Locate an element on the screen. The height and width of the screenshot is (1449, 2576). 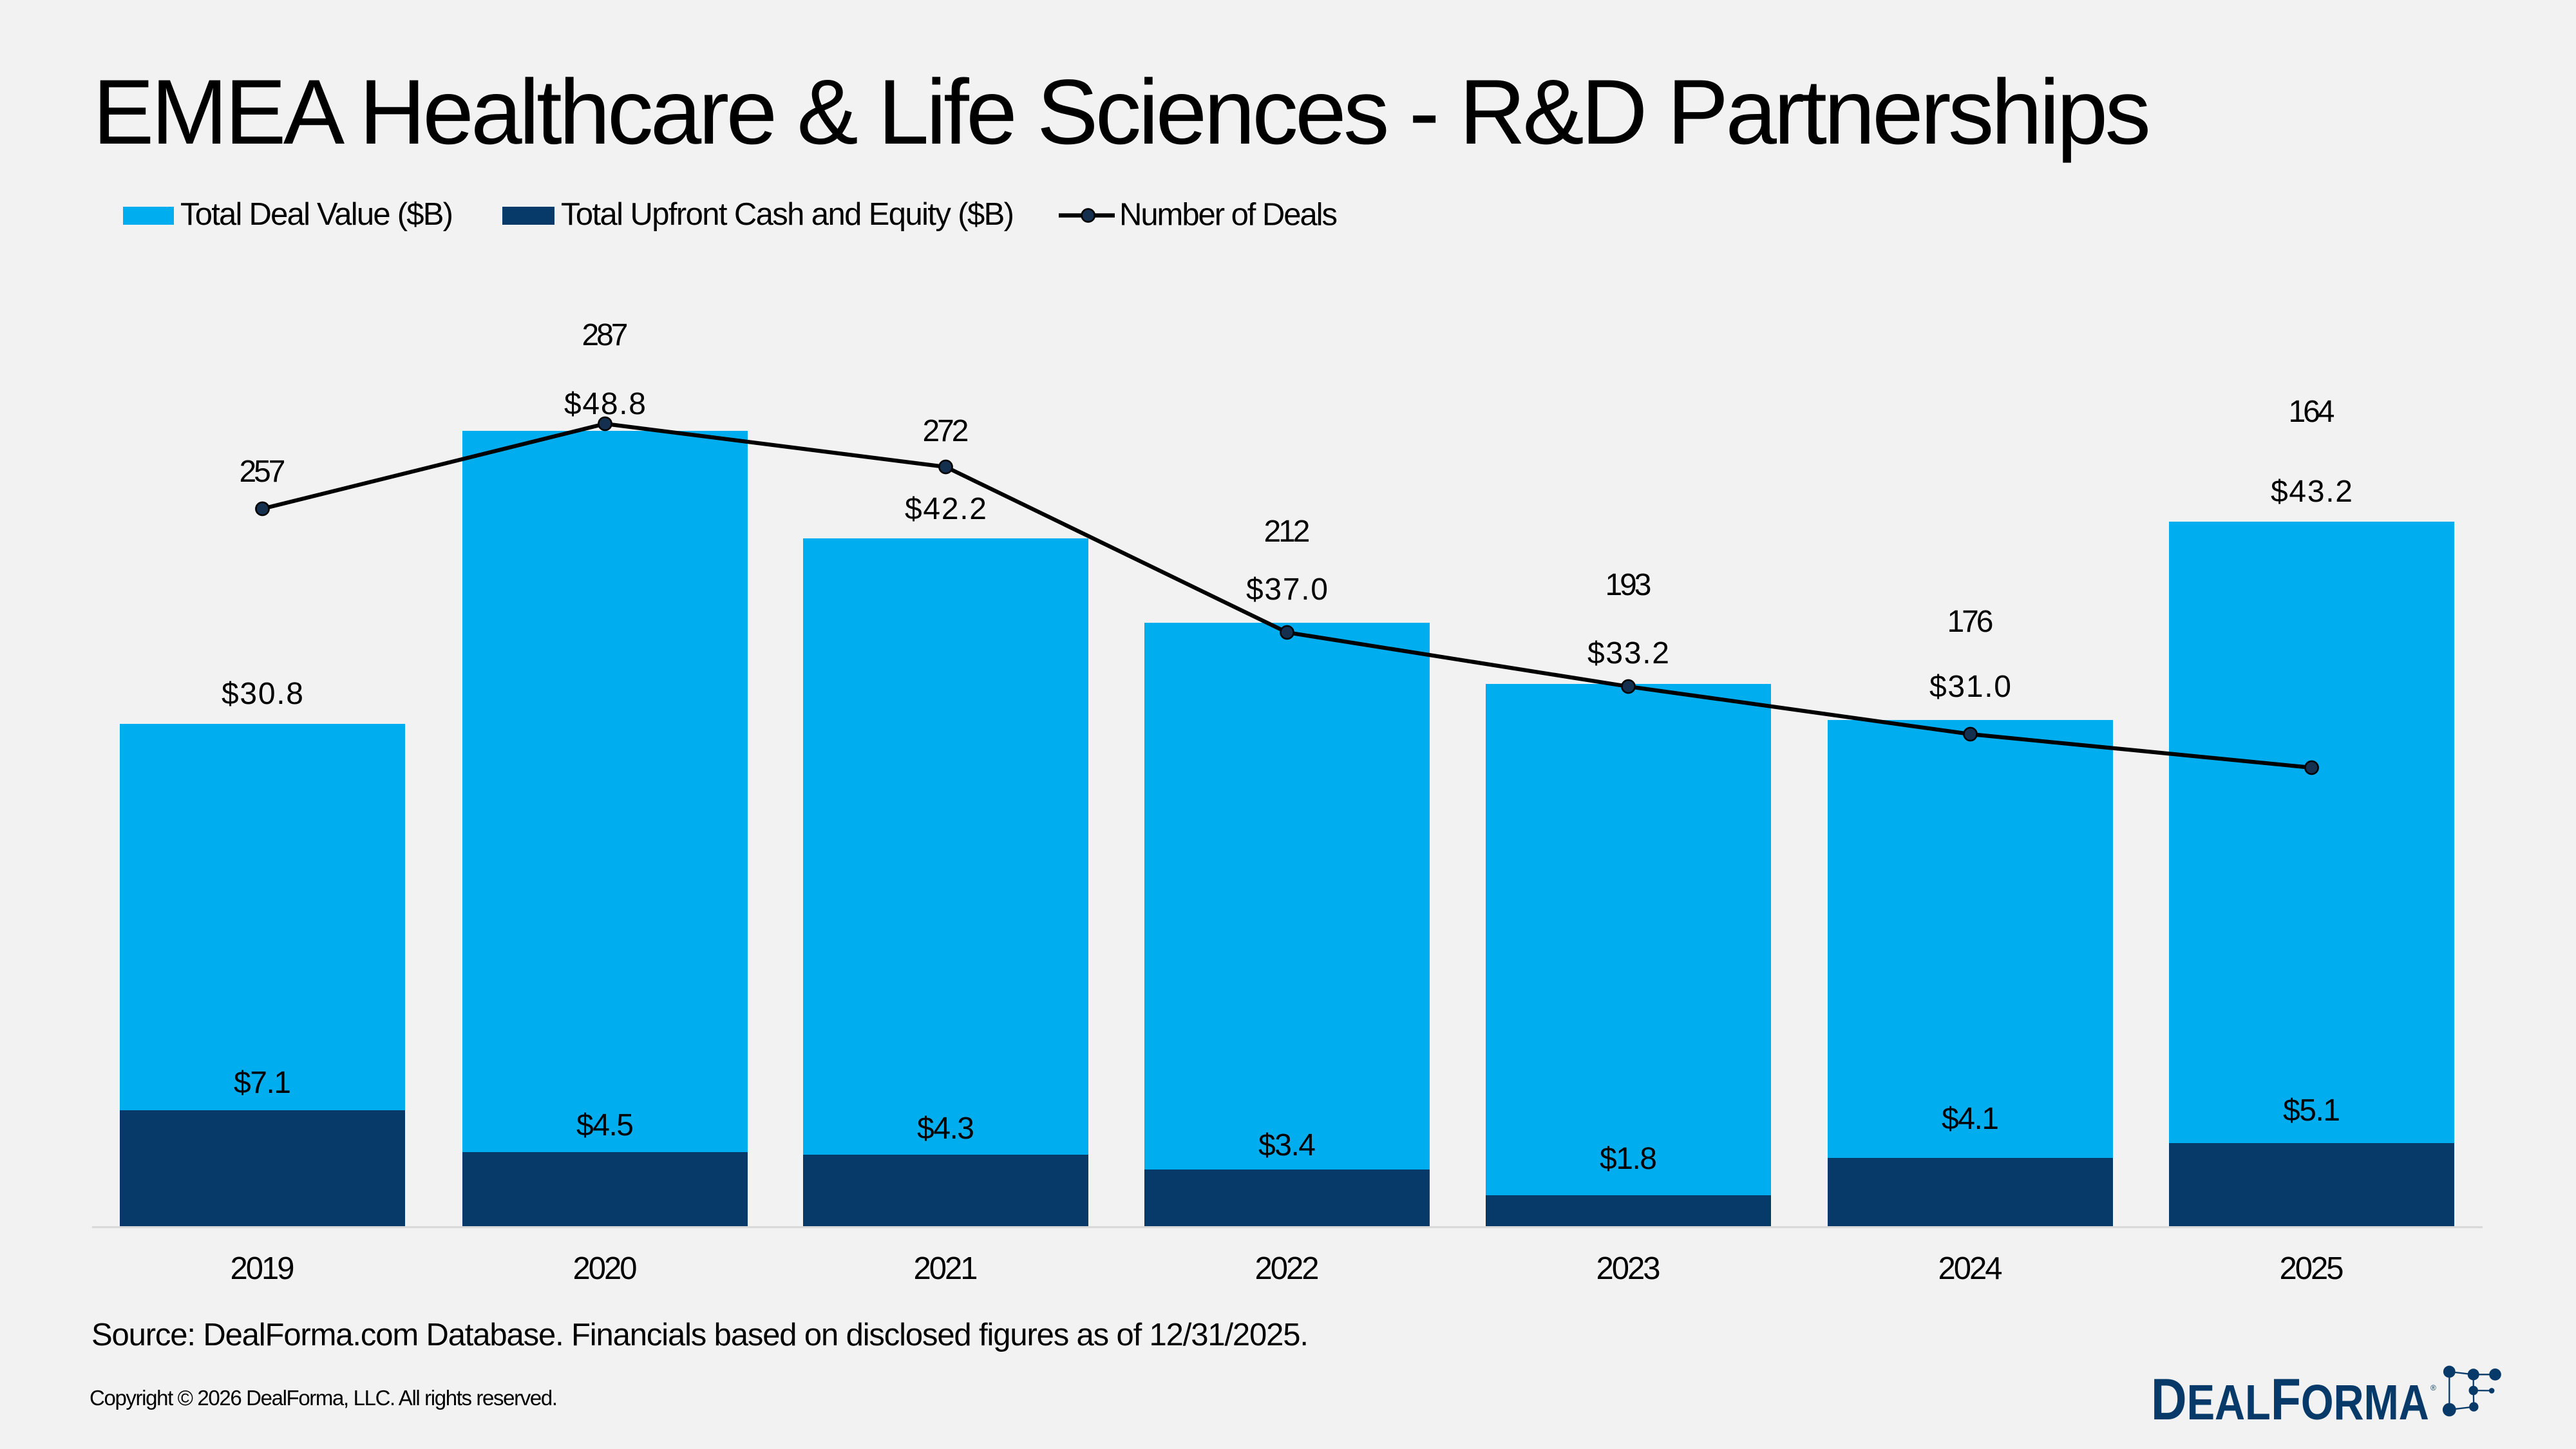
svg-text:Total Upfront Cash and Equity: Total Upfront Cash and Equity ($B) is located at coordinates (787, 215).